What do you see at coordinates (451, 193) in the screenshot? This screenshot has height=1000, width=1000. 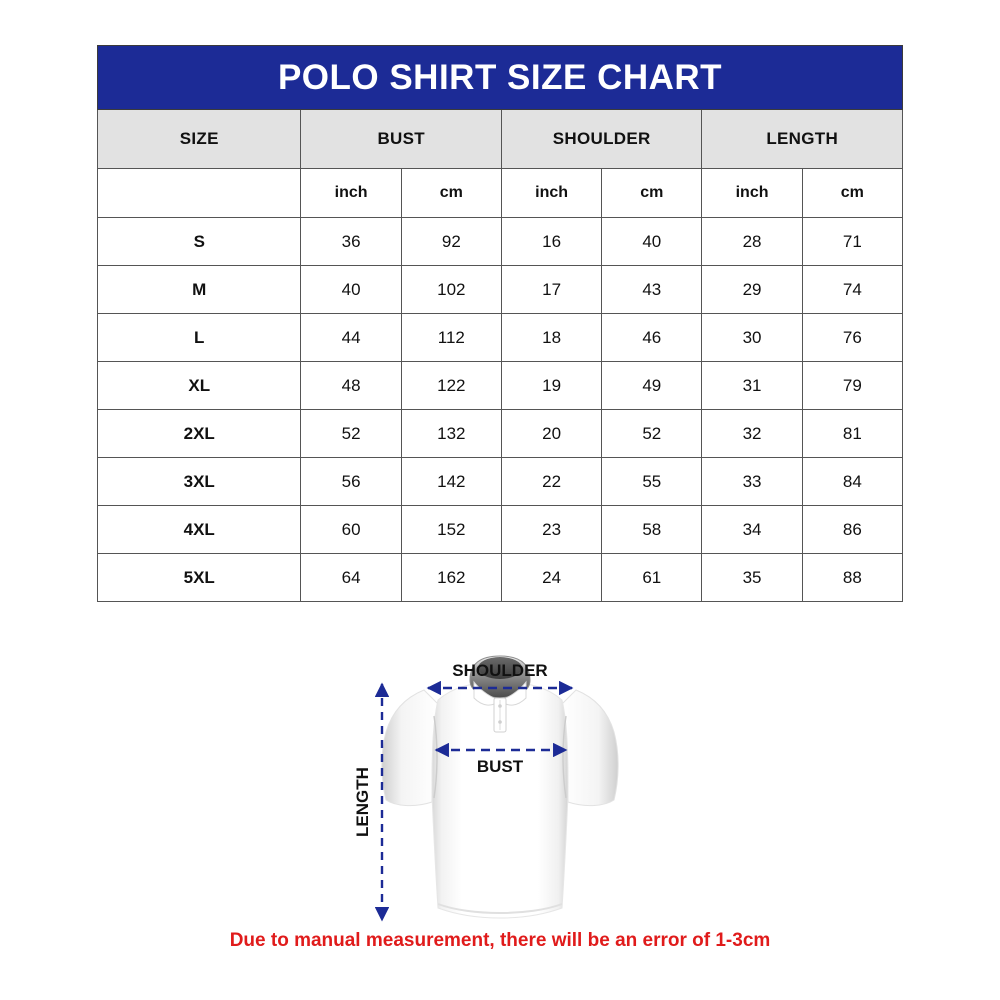 I see `unit-cell-bust-cm: cm` at bounding box center [451, 193].